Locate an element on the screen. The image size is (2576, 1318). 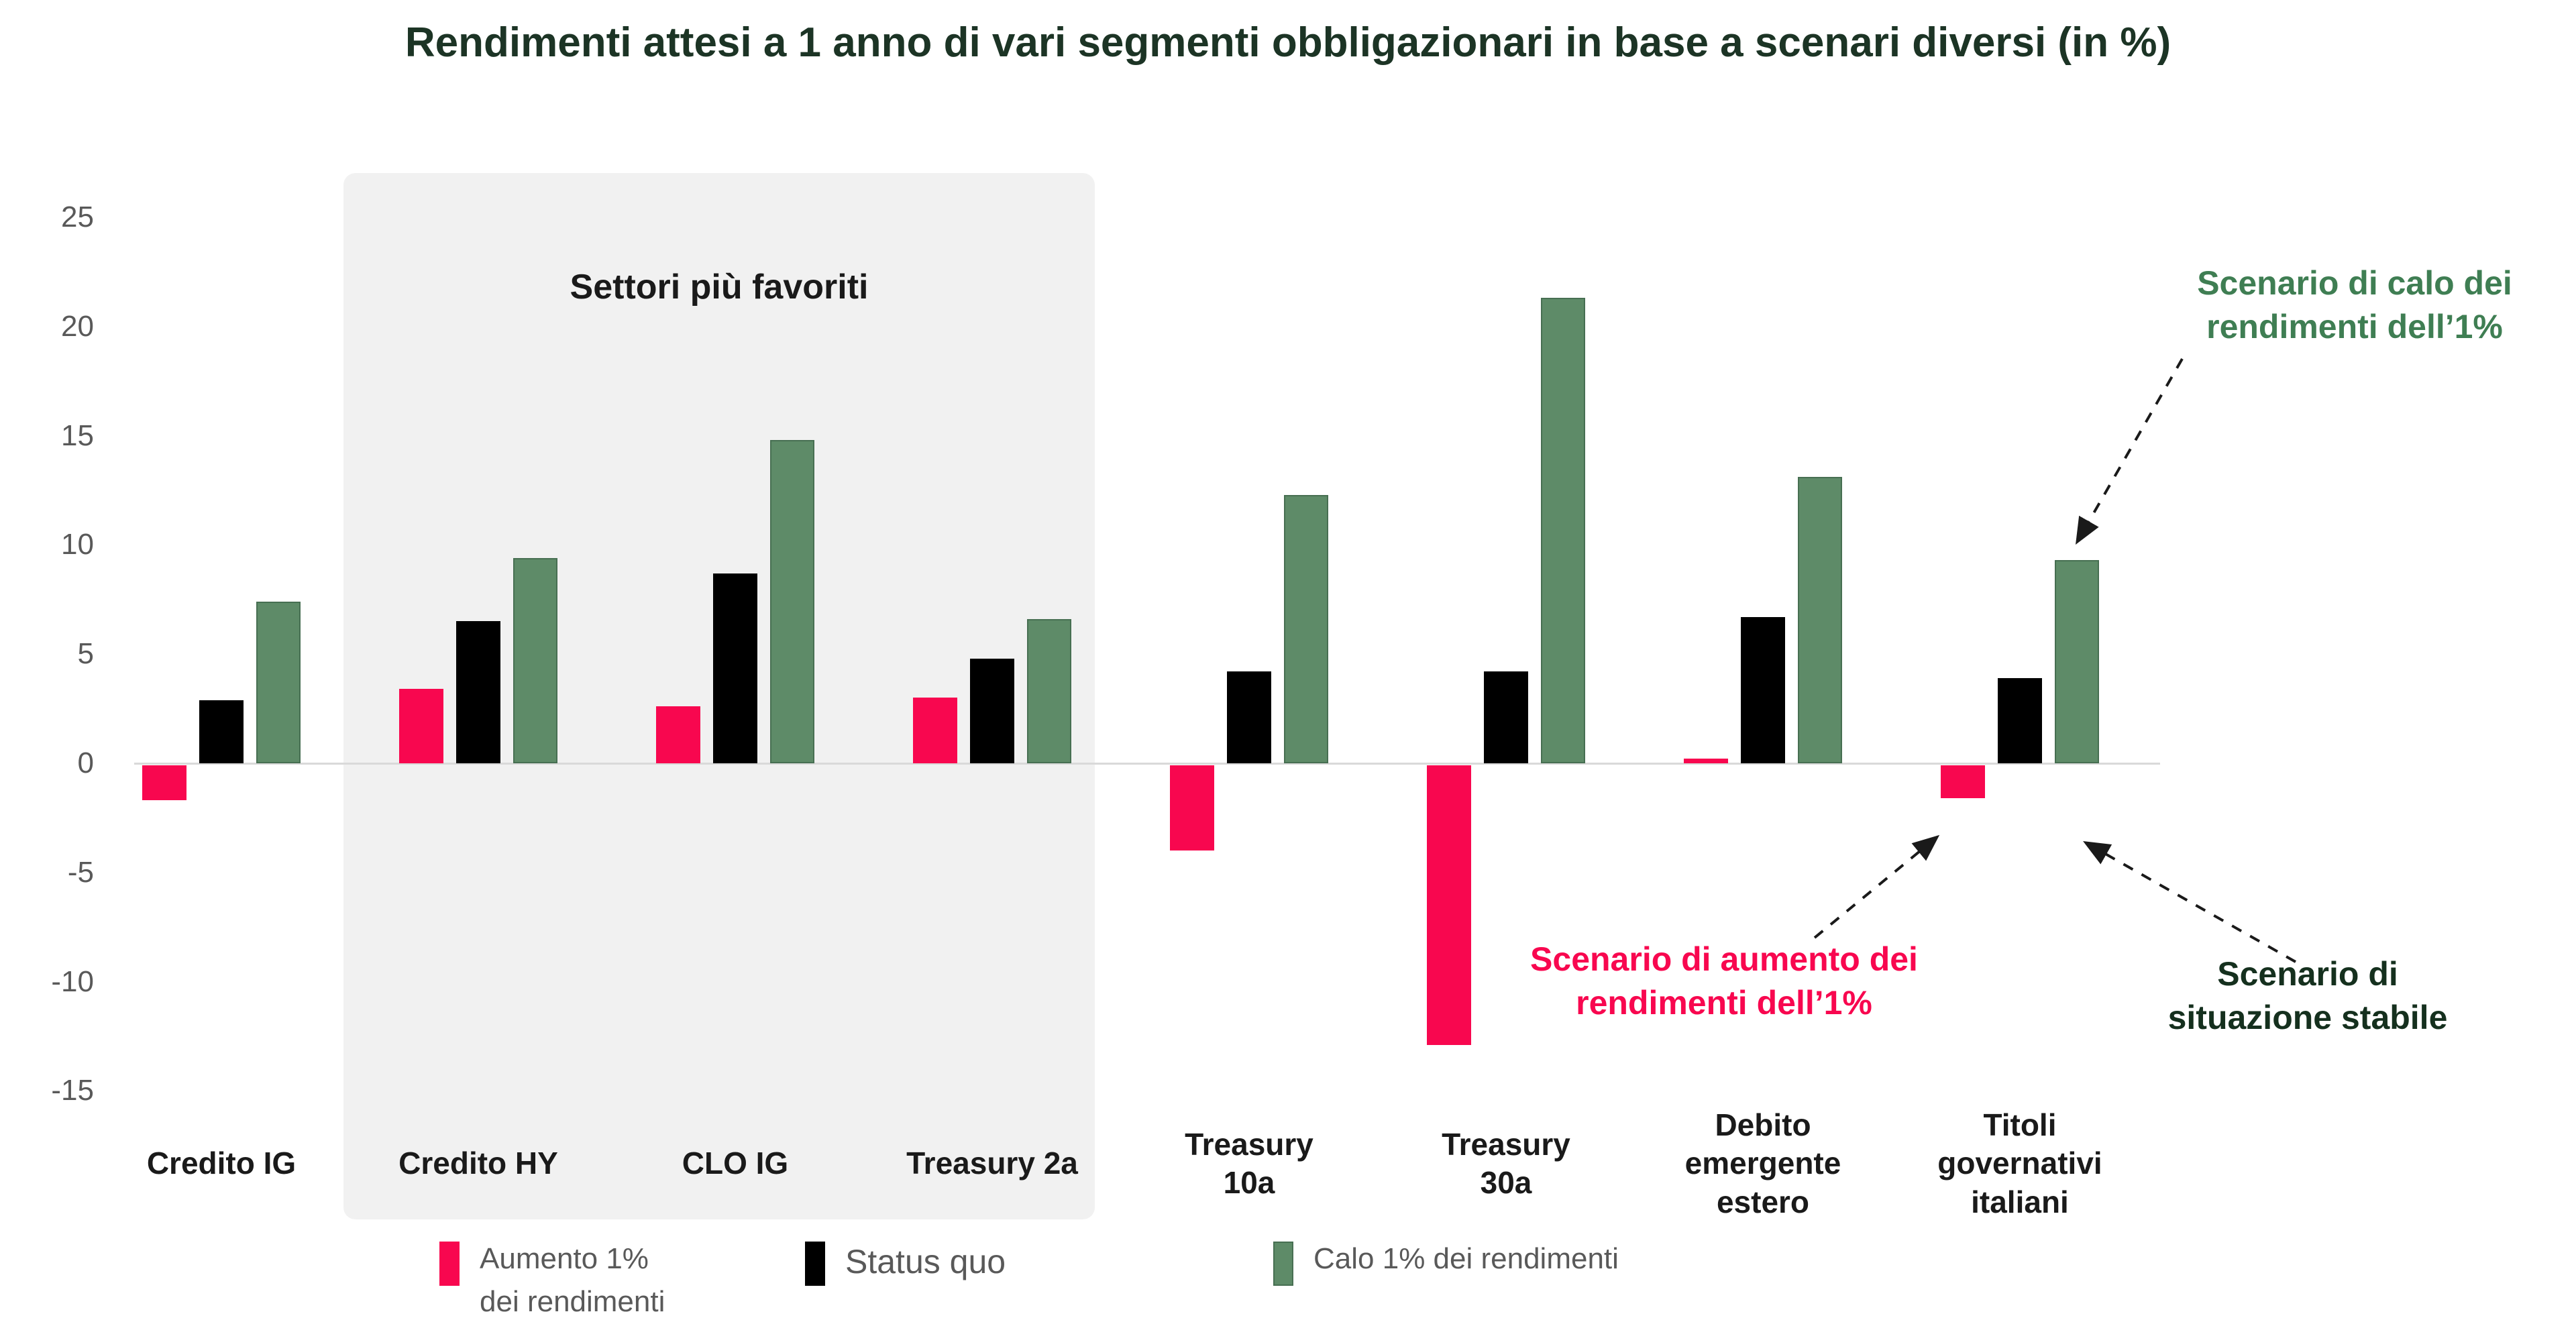
bar-calo-1-dei-rendimenti-debito-emergente-estero is located at coordinates (1820, 620).